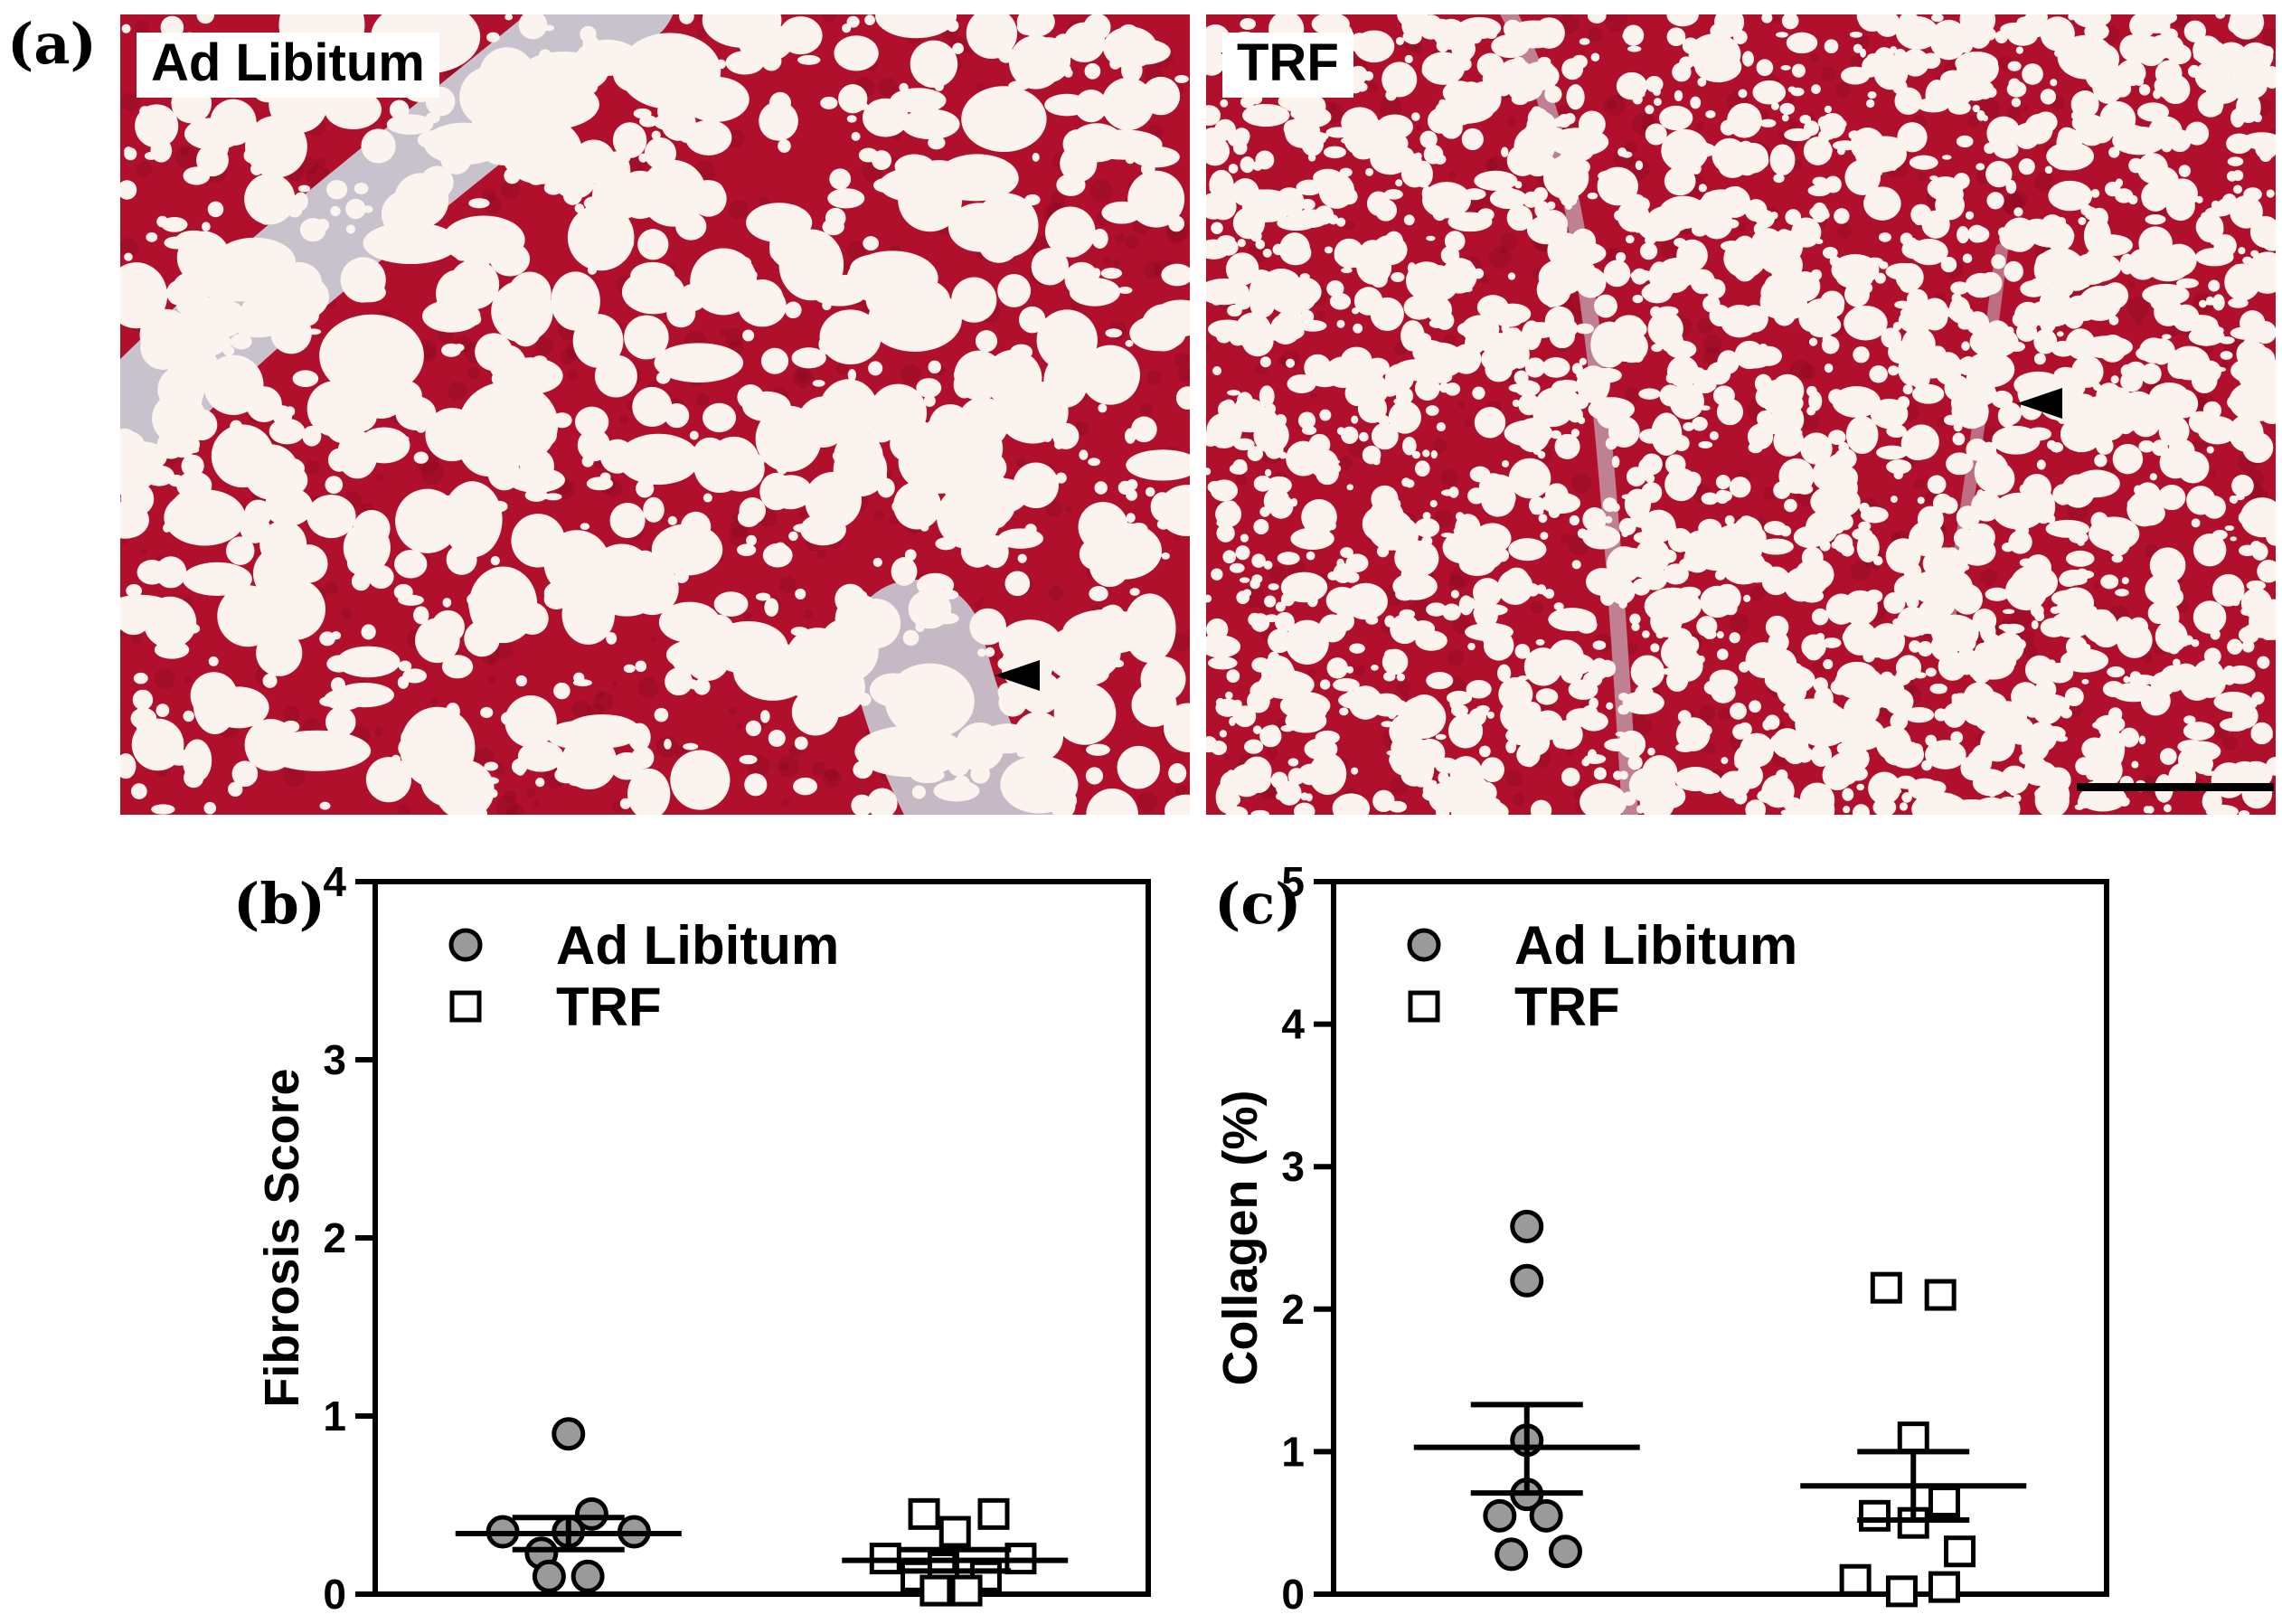  I want to click on scale-bar, so click(2175, 787).